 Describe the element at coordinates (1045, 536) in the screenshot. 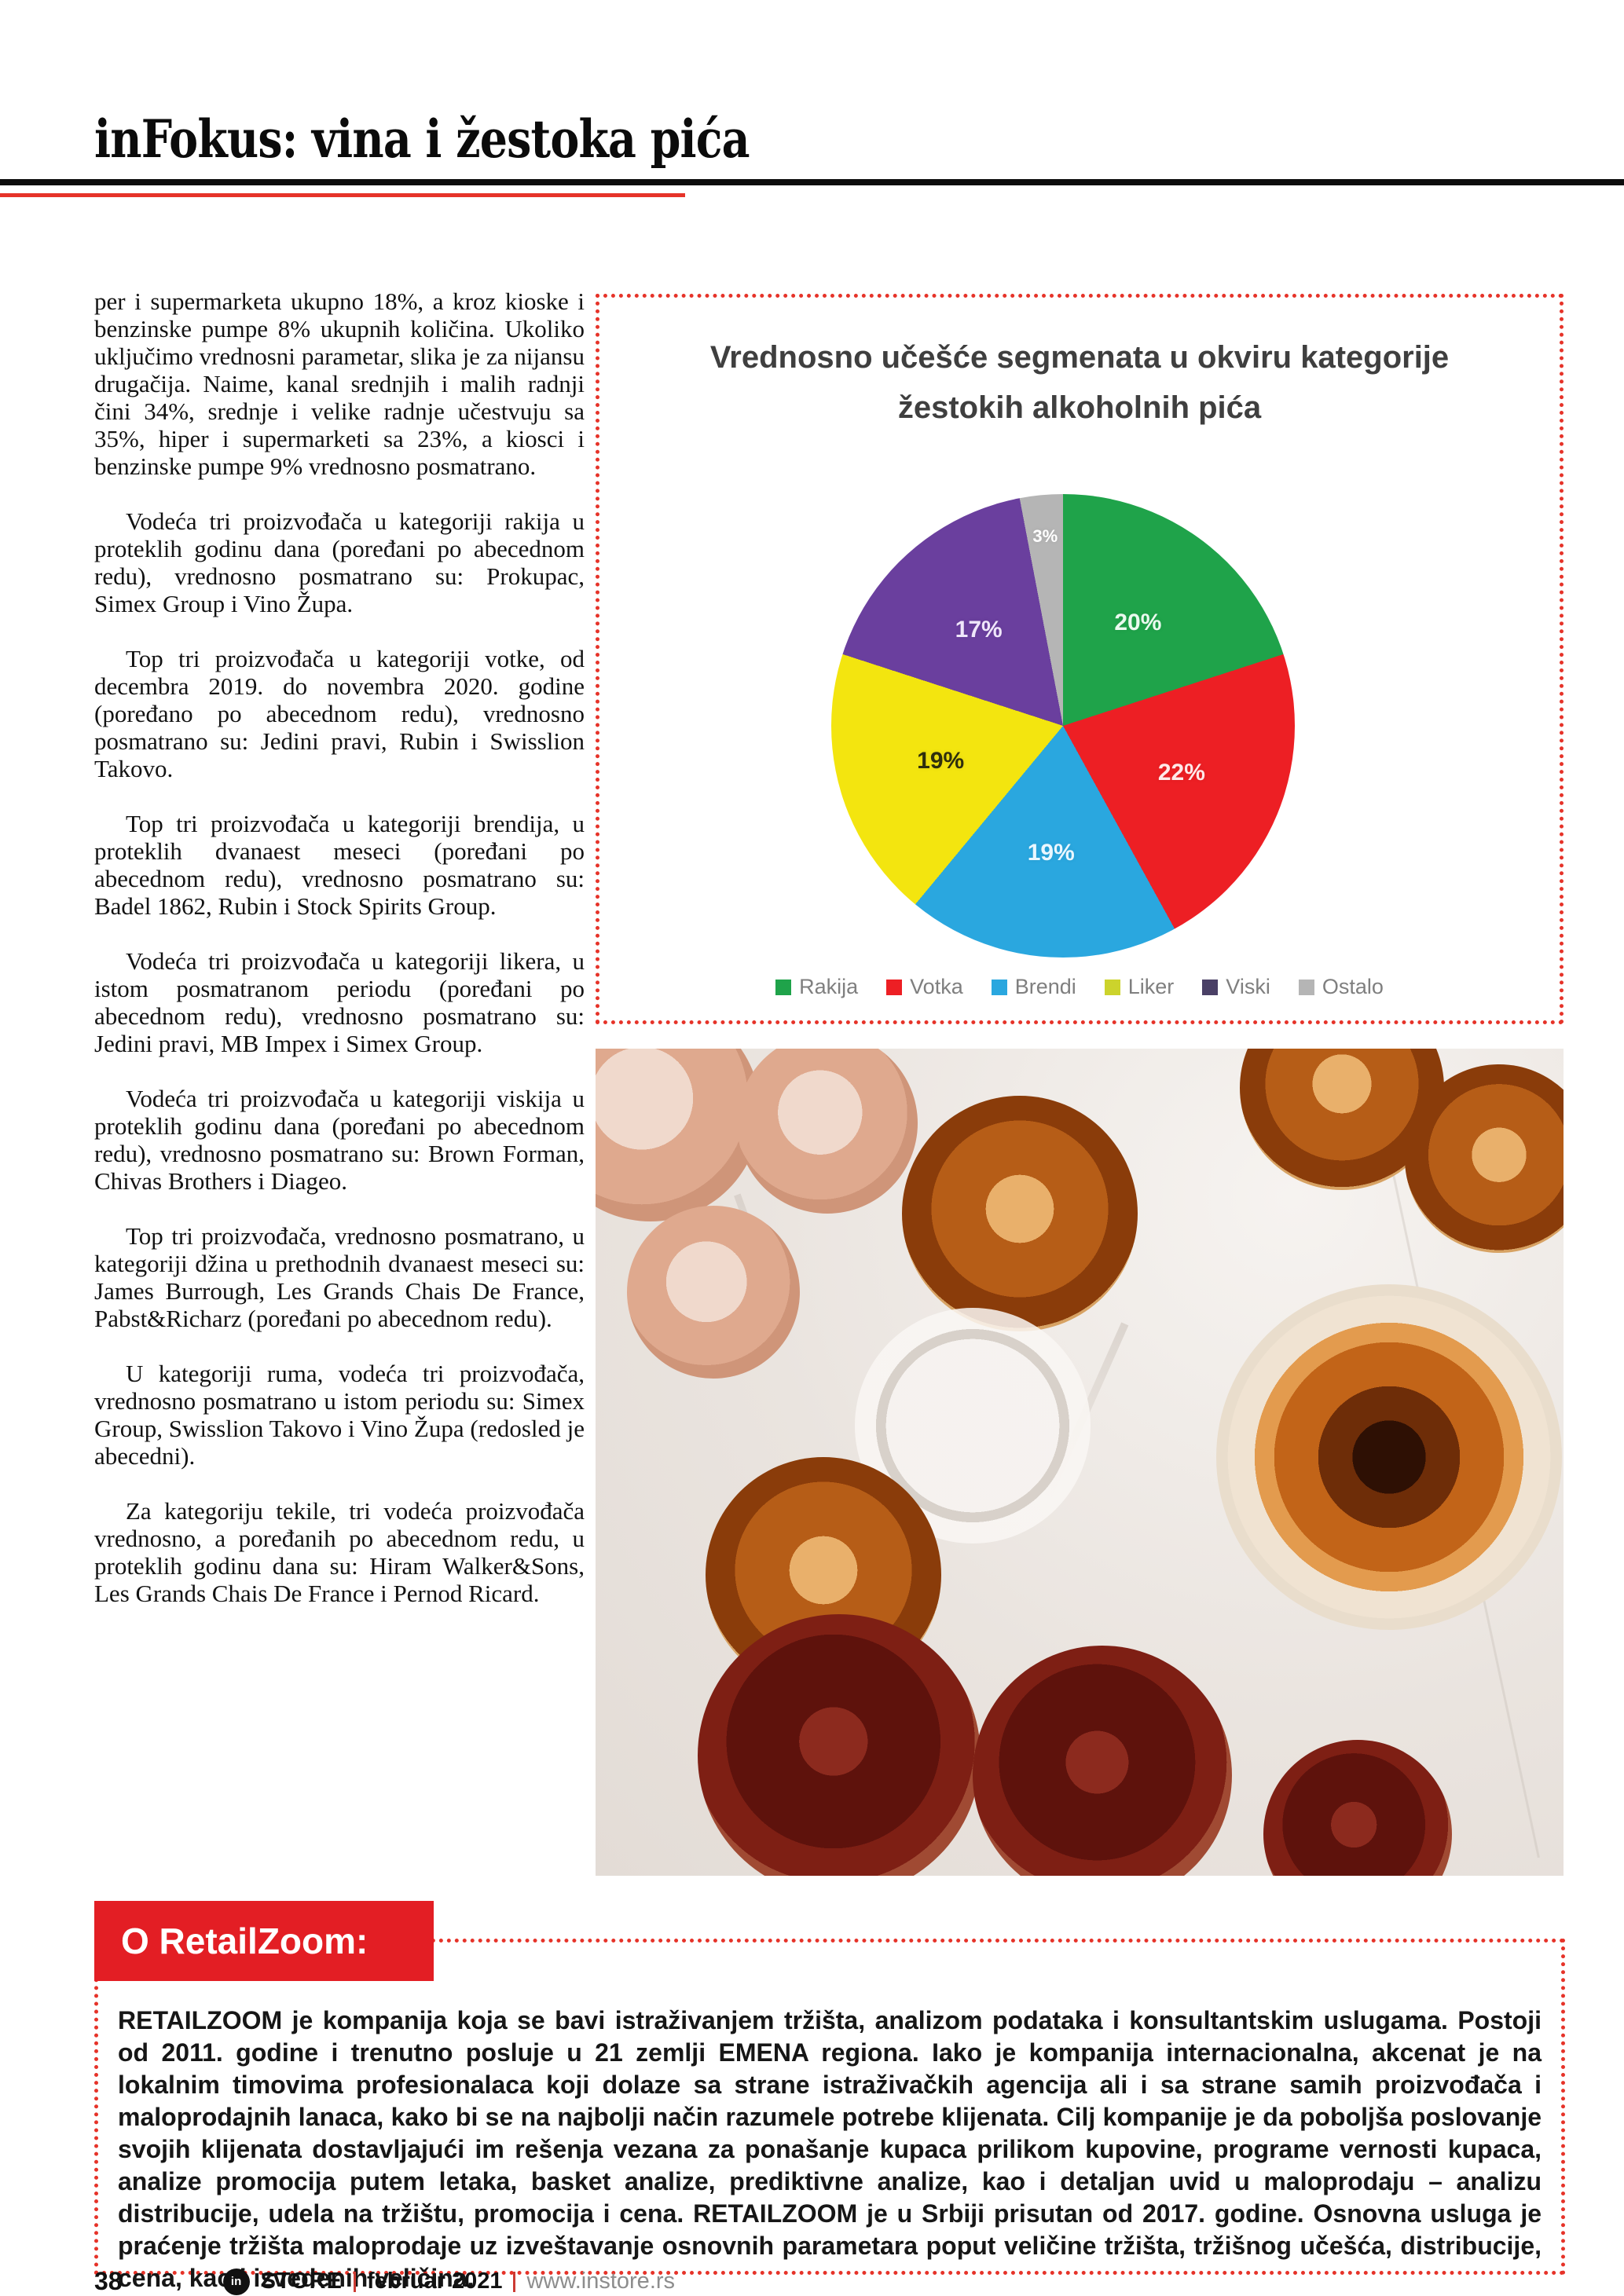

I see `pie-slice-label: 3%` at that location.